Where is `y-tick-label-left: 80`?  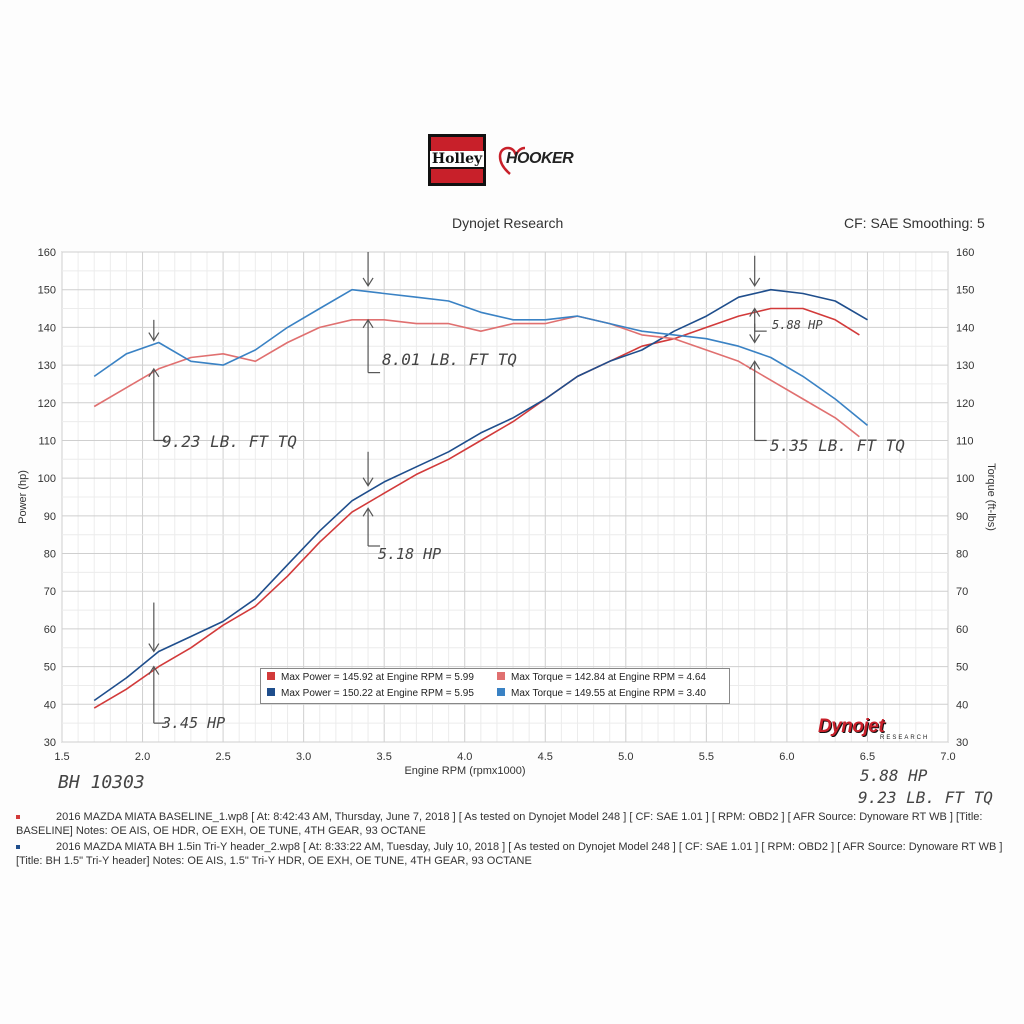
y-tick-label-left: 80 is located at coordinates (50, 555).